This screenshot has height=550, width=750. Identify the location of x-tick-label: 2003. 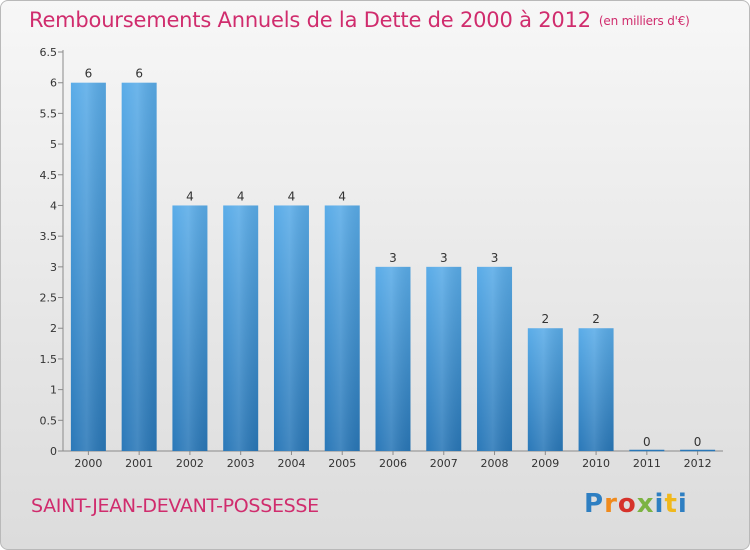
(241, 463).